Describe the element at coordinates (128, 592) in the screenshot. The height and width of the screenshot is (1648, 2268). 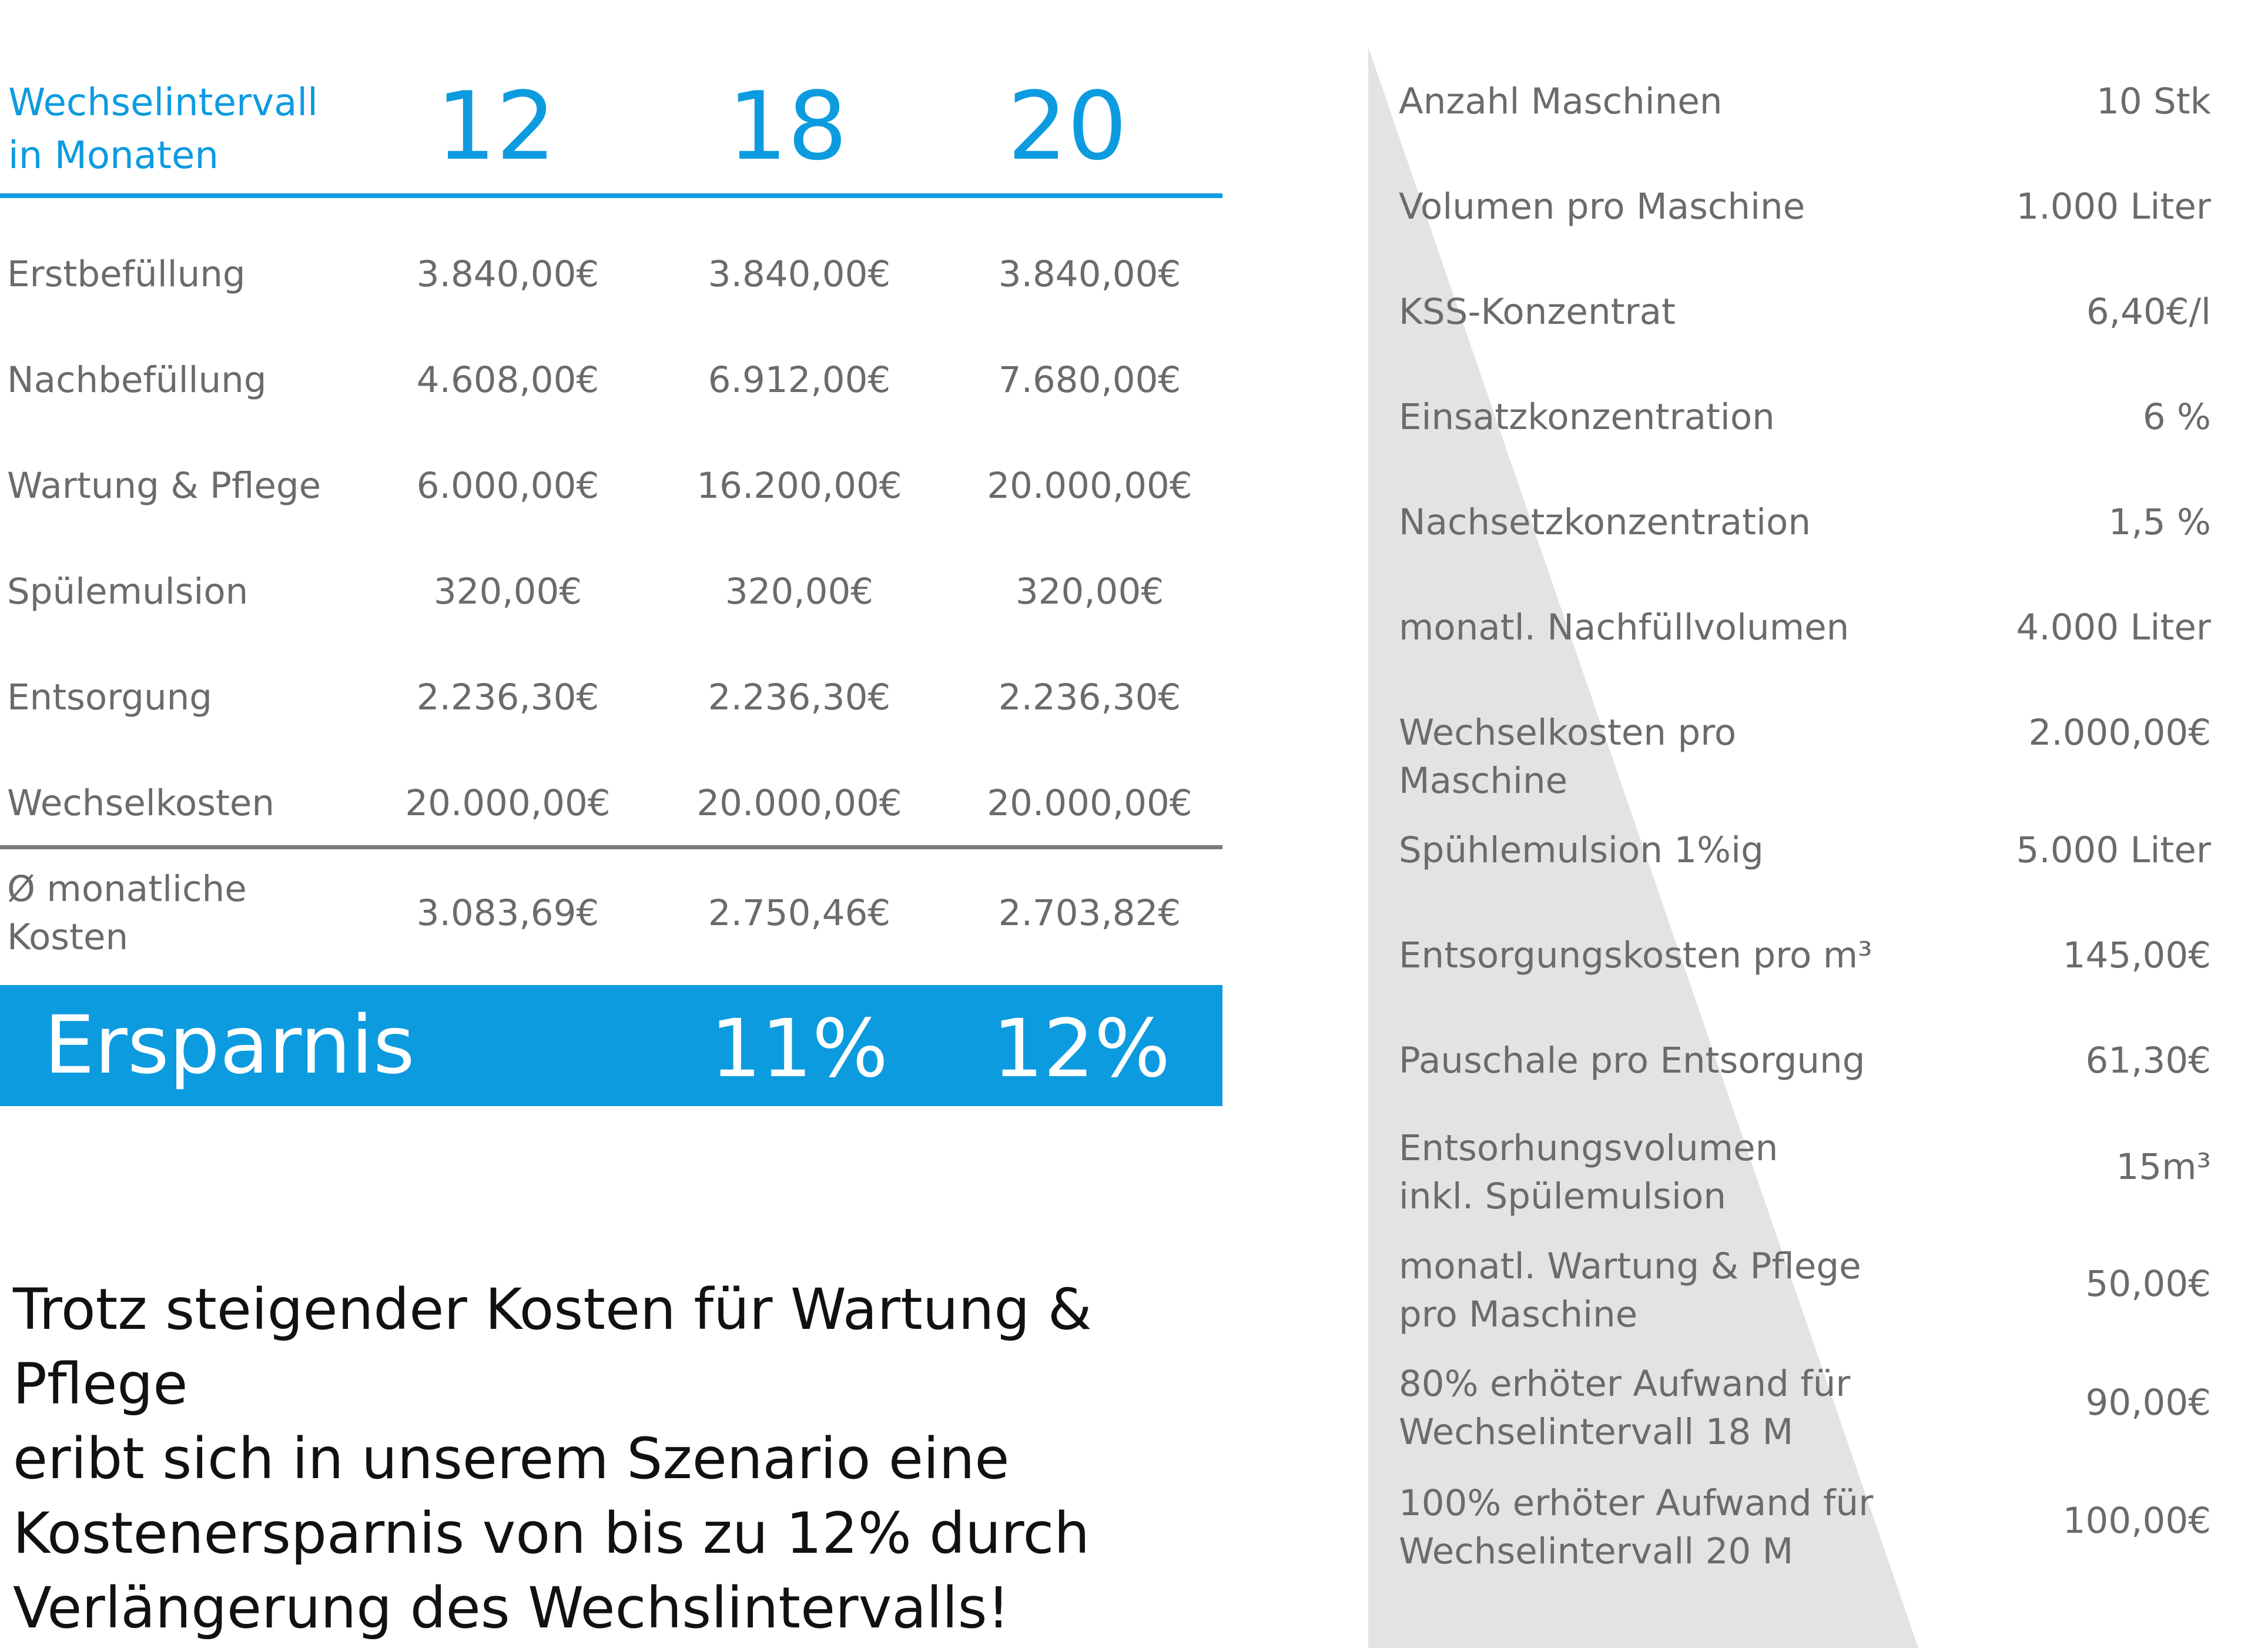
I see `row-label: Spülemulsion` at that location.